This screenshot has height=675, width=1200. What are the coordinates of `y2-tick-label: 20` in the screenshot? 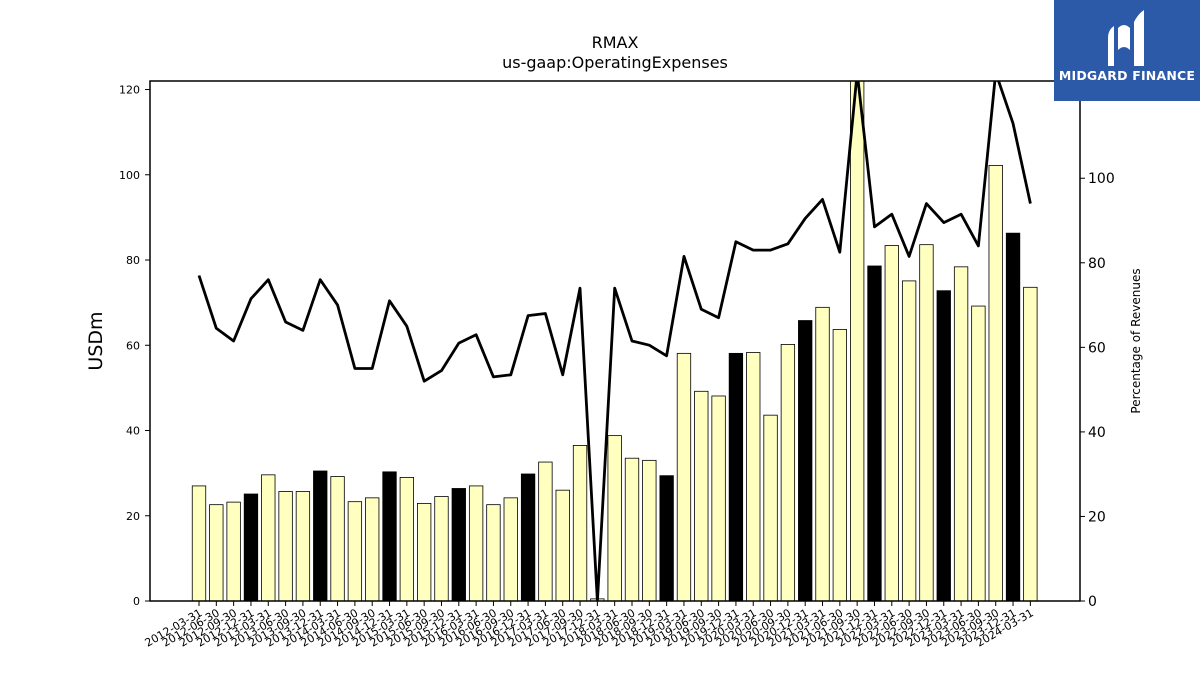 It's located at (1097, 517).